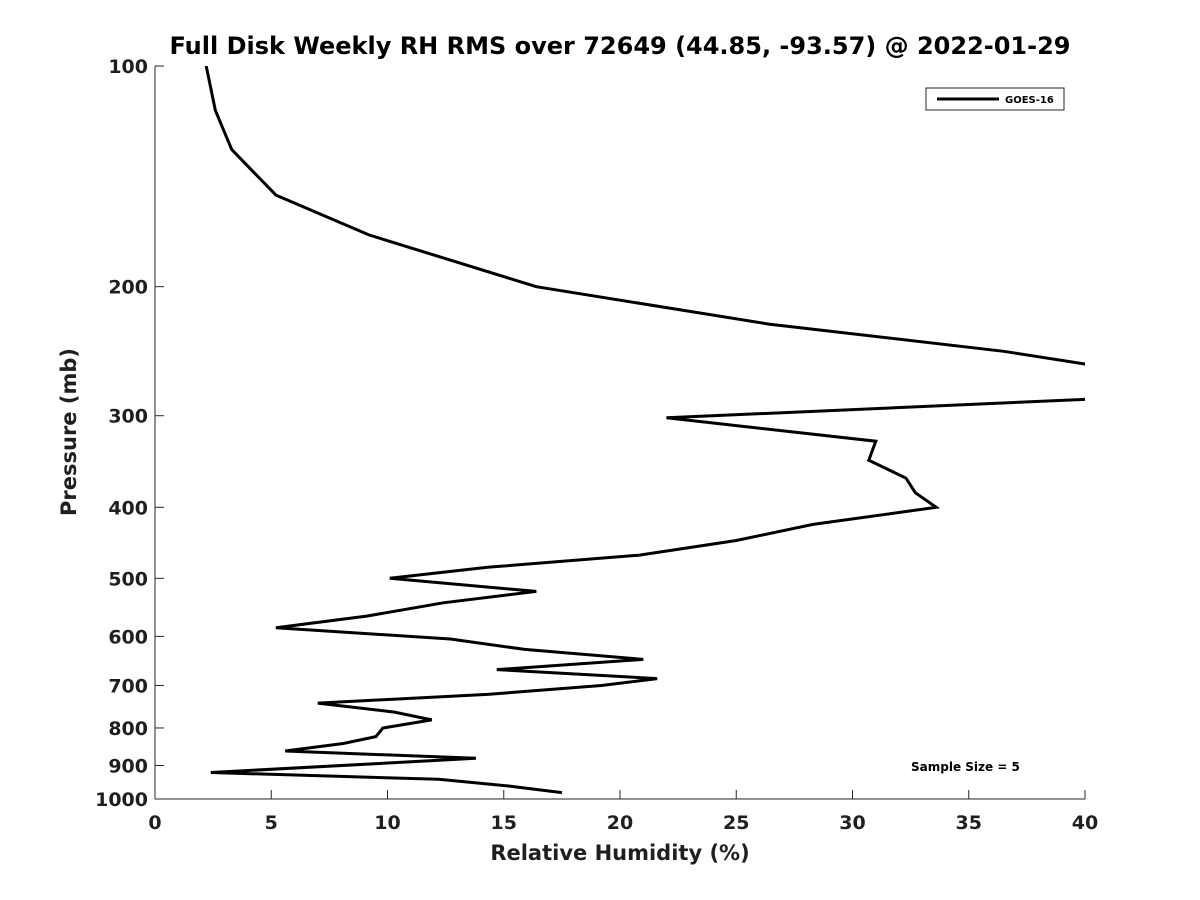  Describe the element at coordinates (154, 823) in the screenshot. I see `x-tick-label: 0` at that location.